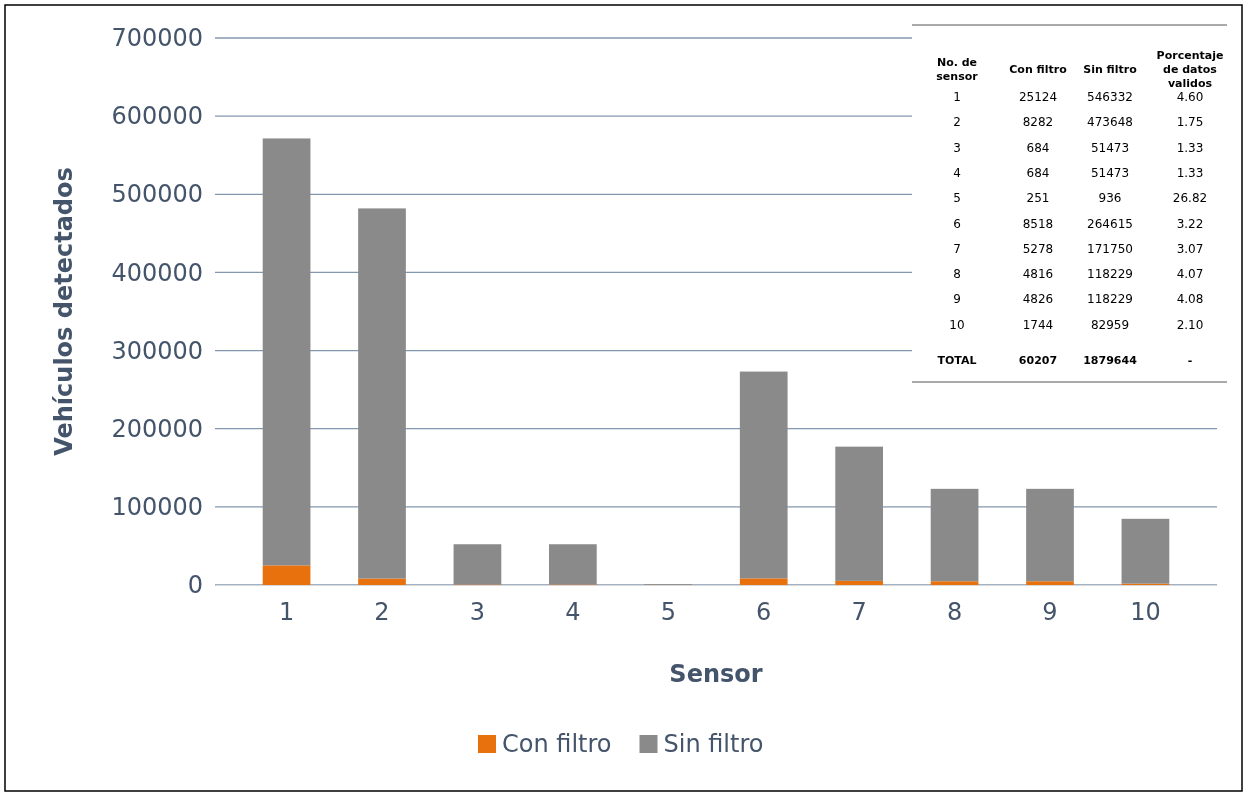 This screenshot has height=796, width=1247. I want to click on annotation: 264615, so click(1110, 223).